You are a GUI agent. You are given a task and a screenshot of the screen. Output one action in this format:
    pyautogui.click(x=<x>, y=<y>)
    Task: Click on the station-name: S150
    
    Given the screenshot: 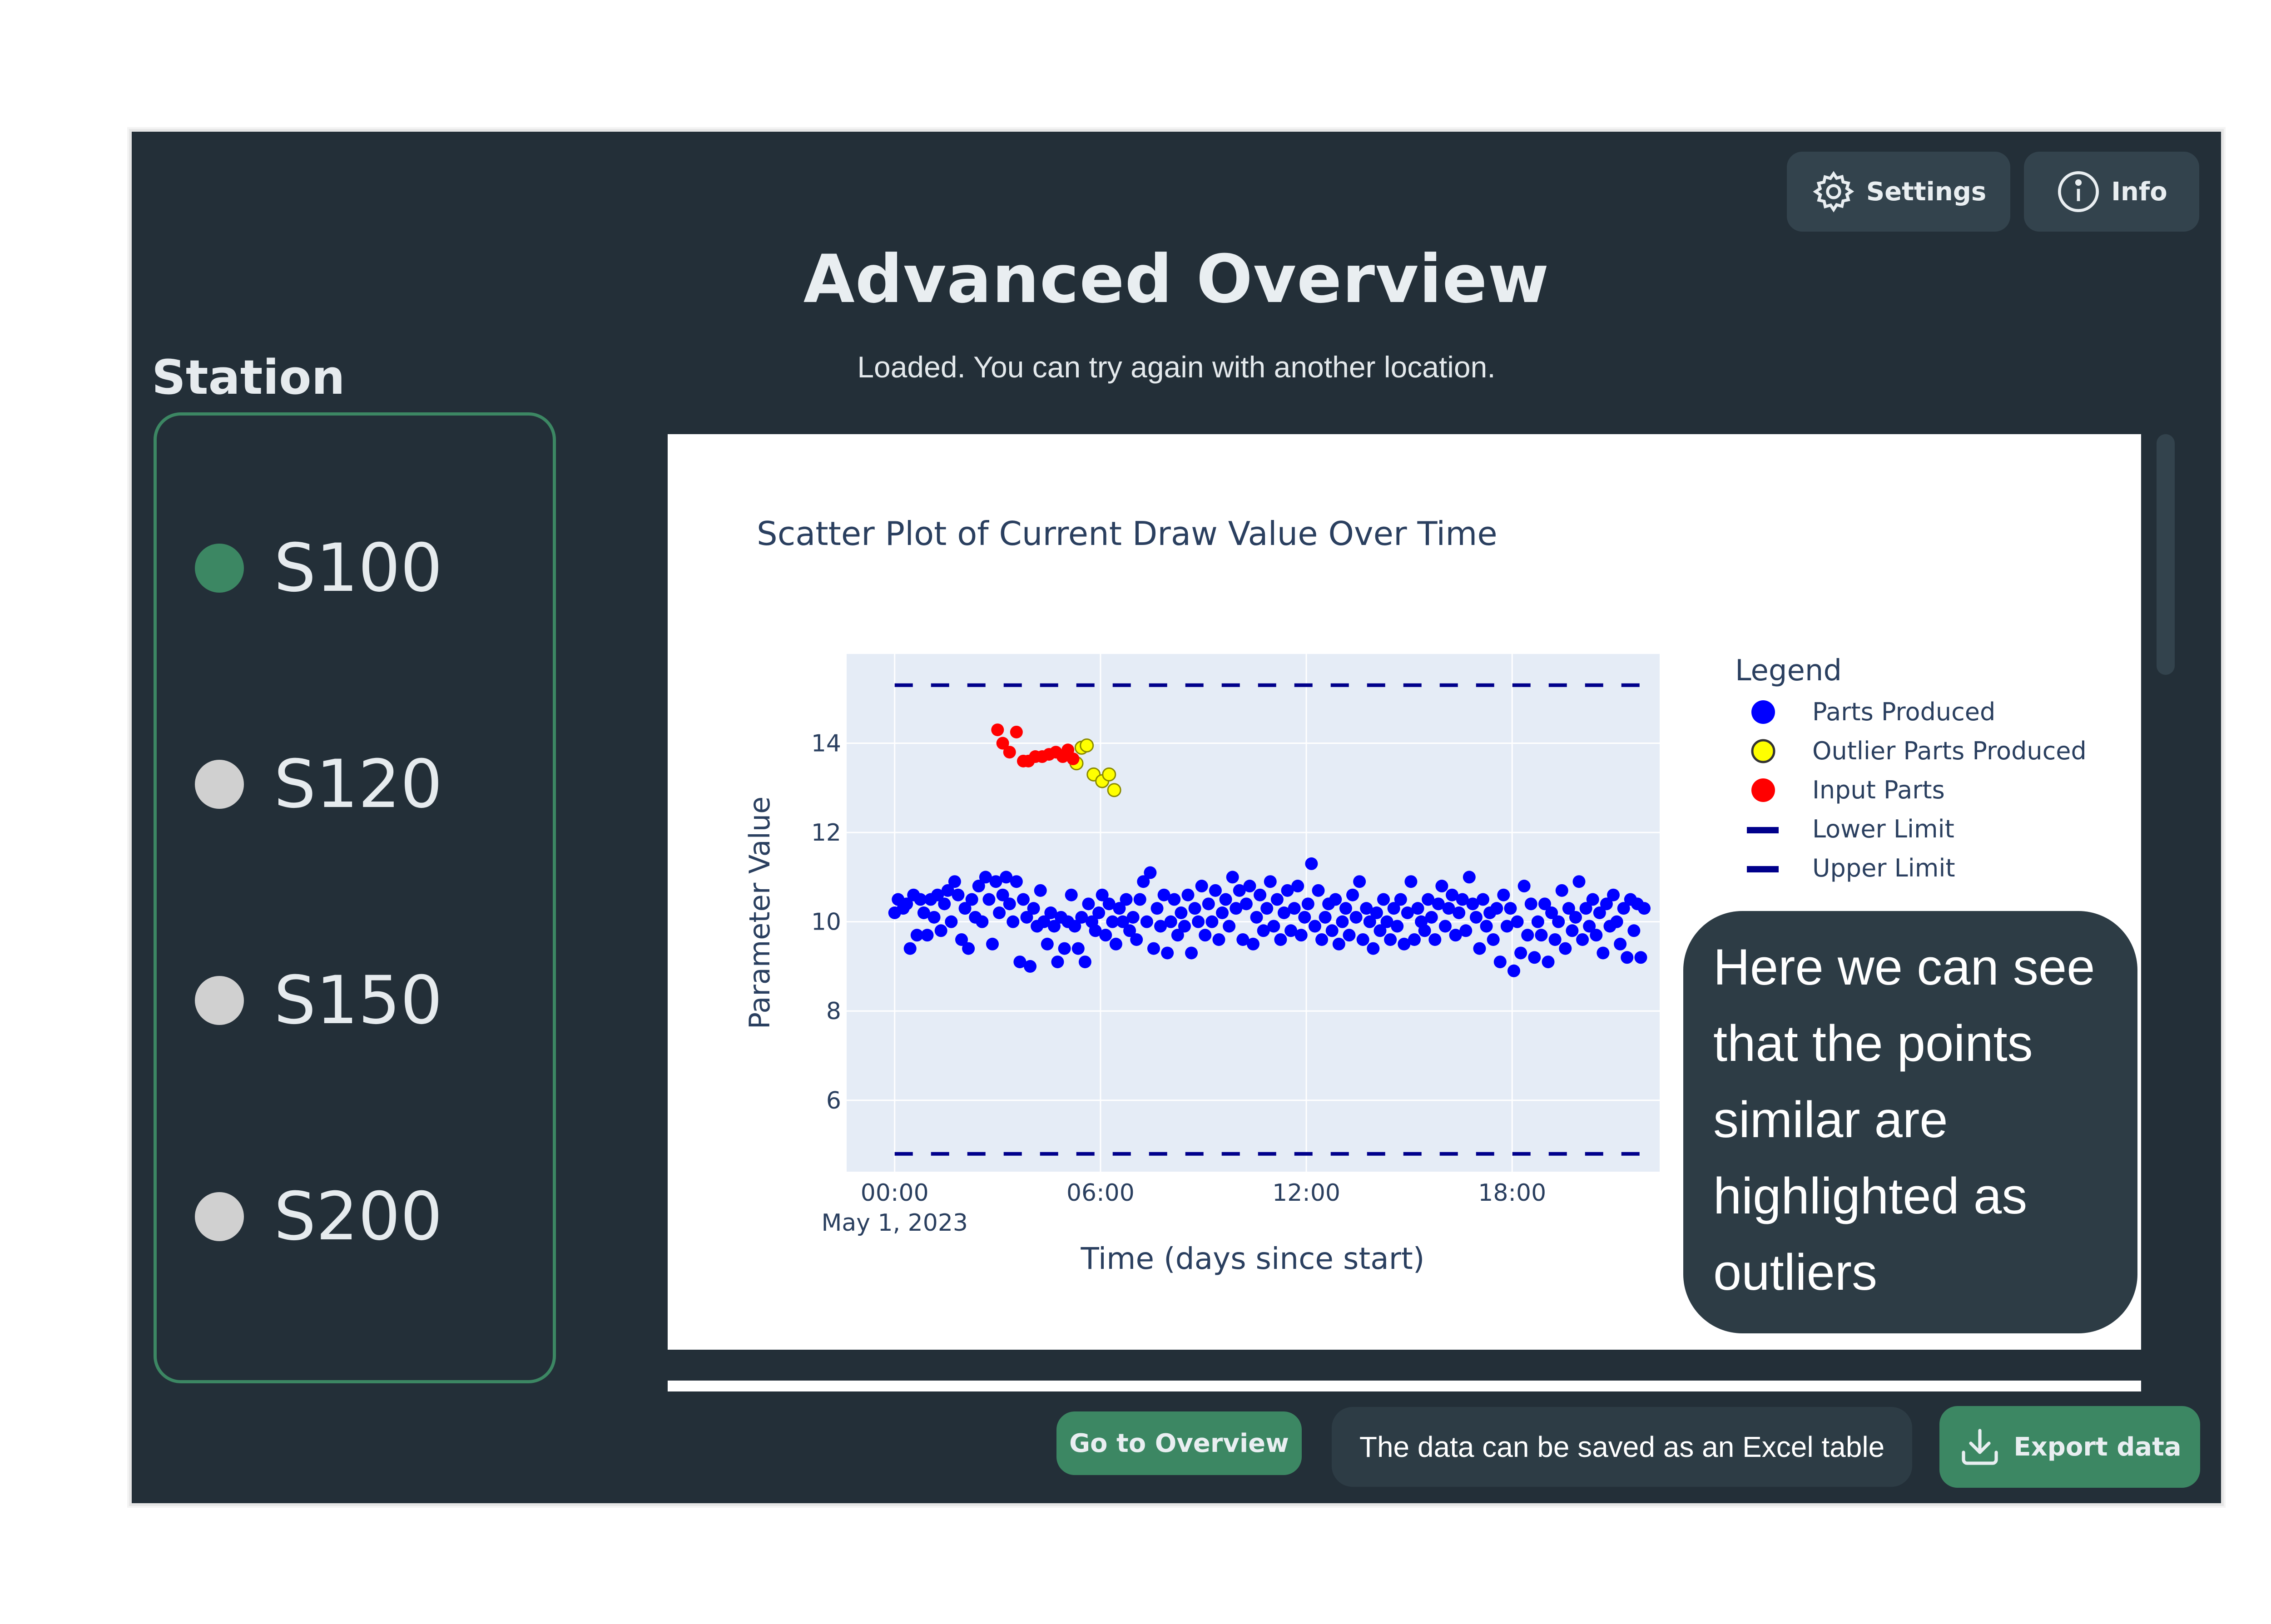 What is the action you would take?
    pyautogui.click(x=358, y=1000)
    